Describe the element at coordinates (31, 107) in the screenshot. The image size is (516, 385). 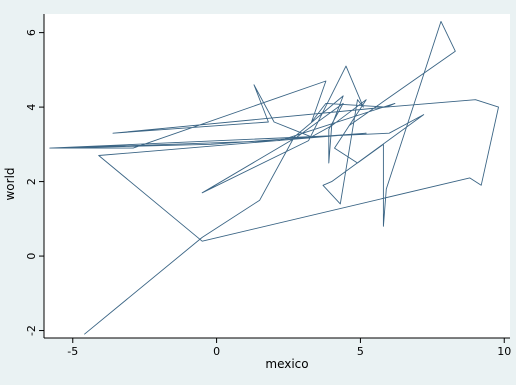
I see `y-tick-label: 4` at that location.